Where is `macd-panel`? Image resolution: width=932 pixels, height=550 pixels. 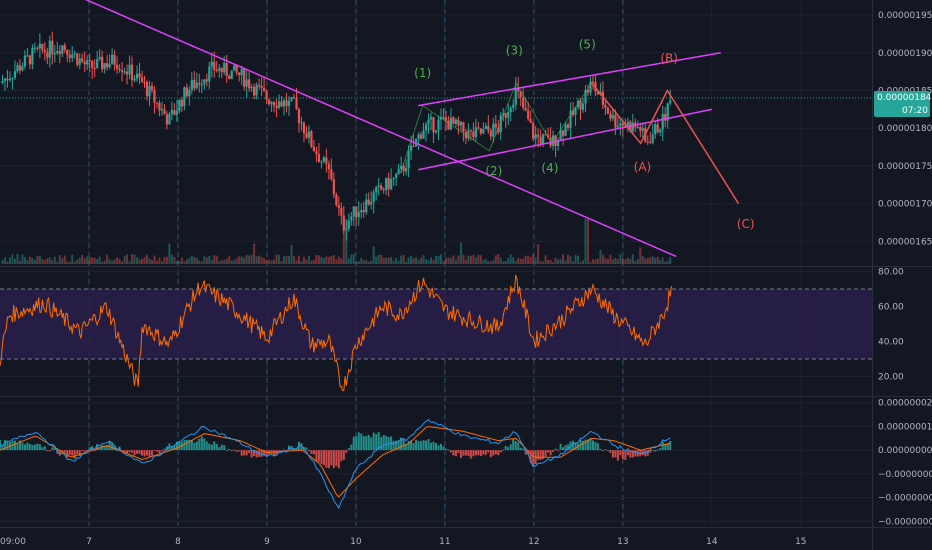 macd-panel is located at coordinates (336, 464).